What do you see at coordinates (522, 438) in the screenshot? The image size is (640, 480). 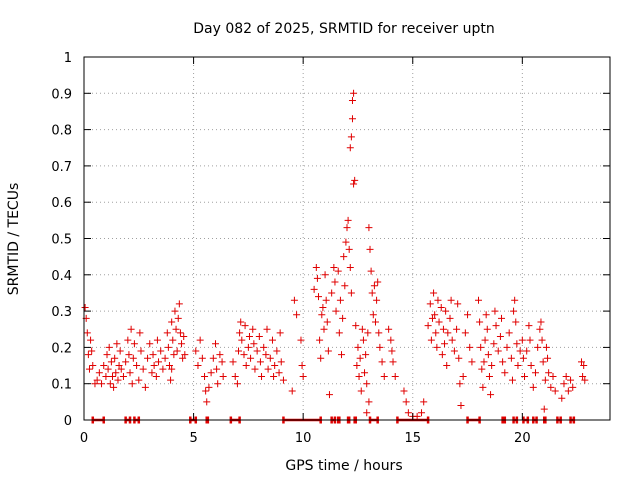 I see `x-tick-label: 20` at bounding box center [522, 438].